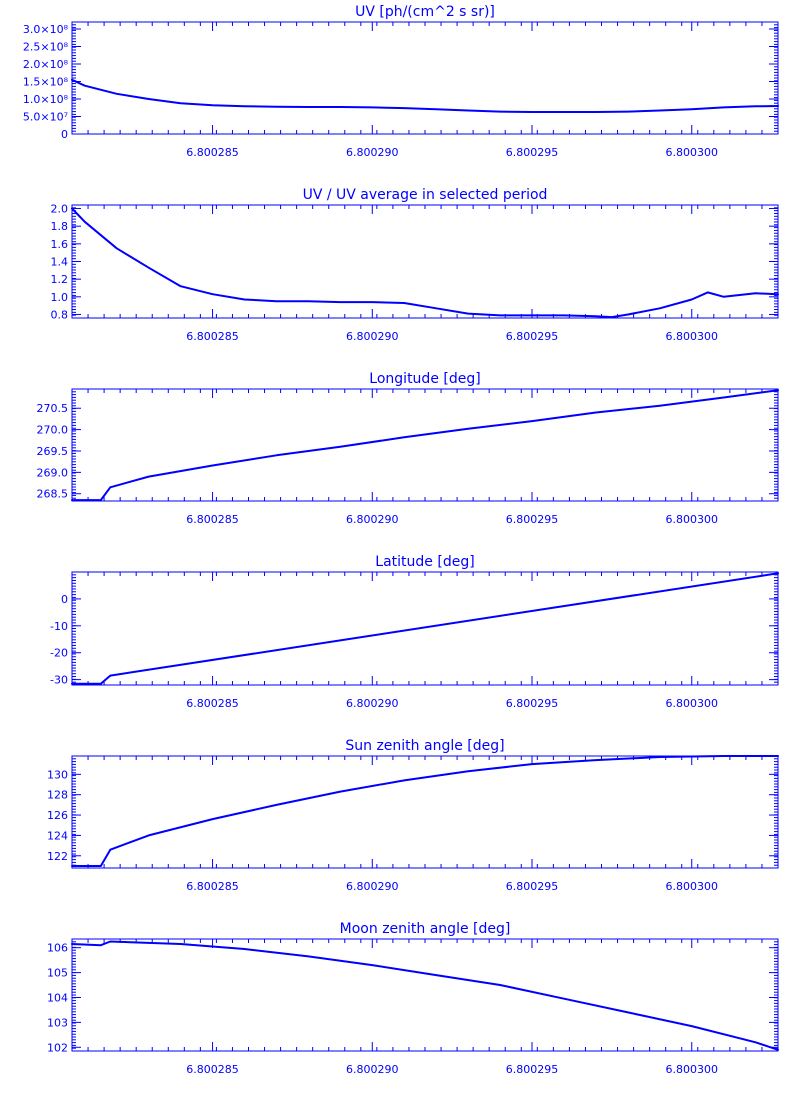 The image size is (800, 1100). I want to click on chart-title: UV / UV average in selected period, so click(425, 195).